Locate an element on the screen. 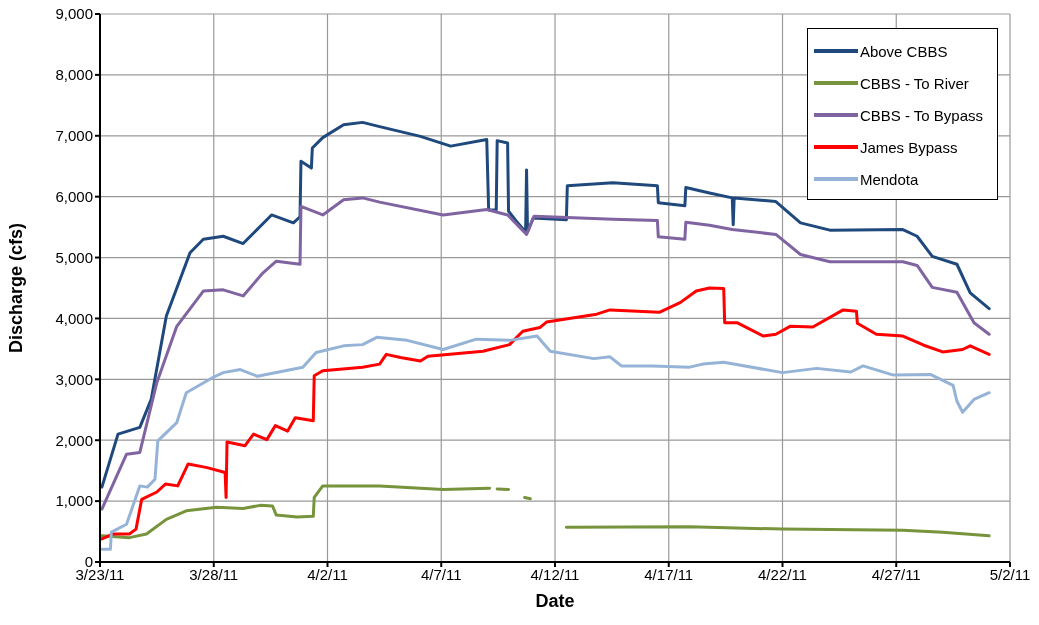  y-tick-label: 3,000 is located at coordinates (74, 379).